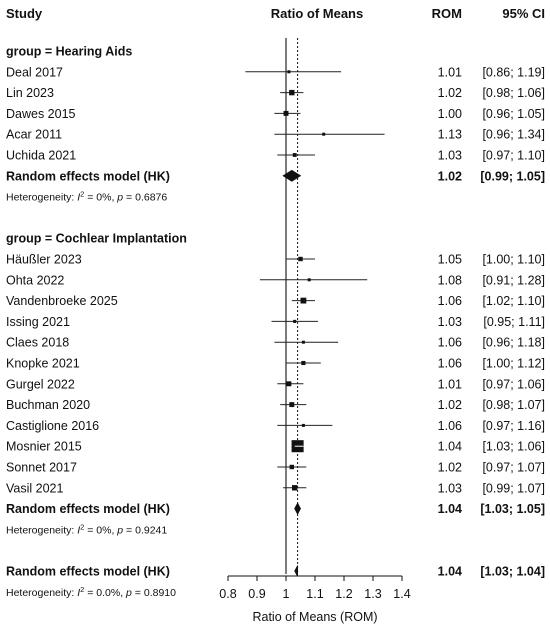 This screenshot has width=550, height=627. What do you see at coordinates (513, 405) in the screenshot?
I see `ci-value-2-8: [0.98; 1.07]` at bounding box center [513, 405].